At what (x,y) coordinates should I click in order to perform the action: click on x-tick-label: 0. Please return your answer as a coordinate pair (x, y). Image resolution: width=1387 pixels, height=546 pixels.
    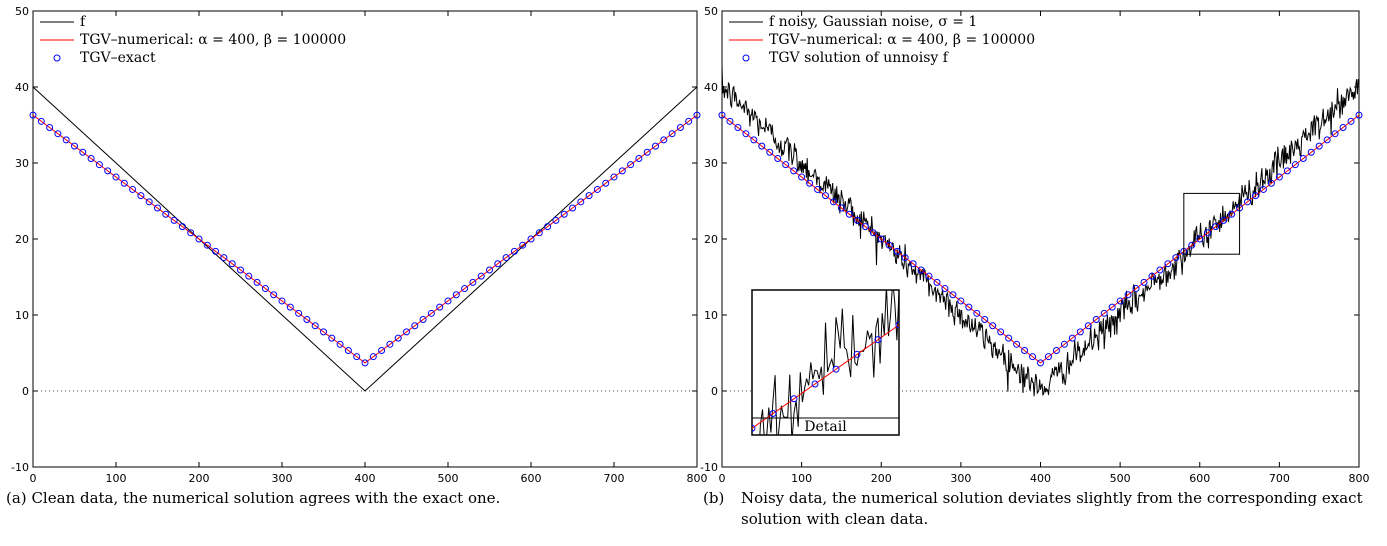
    Looking at the image, I should click on (33, 478).